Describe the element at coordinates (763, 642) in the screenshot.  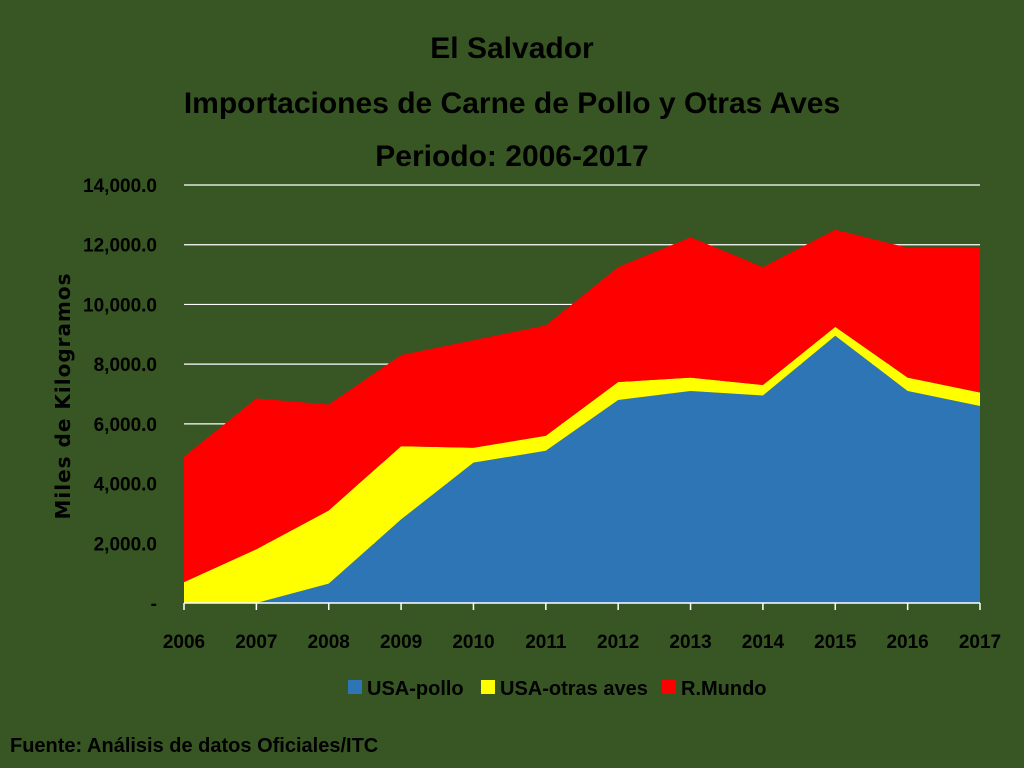
I see `x-tick-label: 2014` at that location.